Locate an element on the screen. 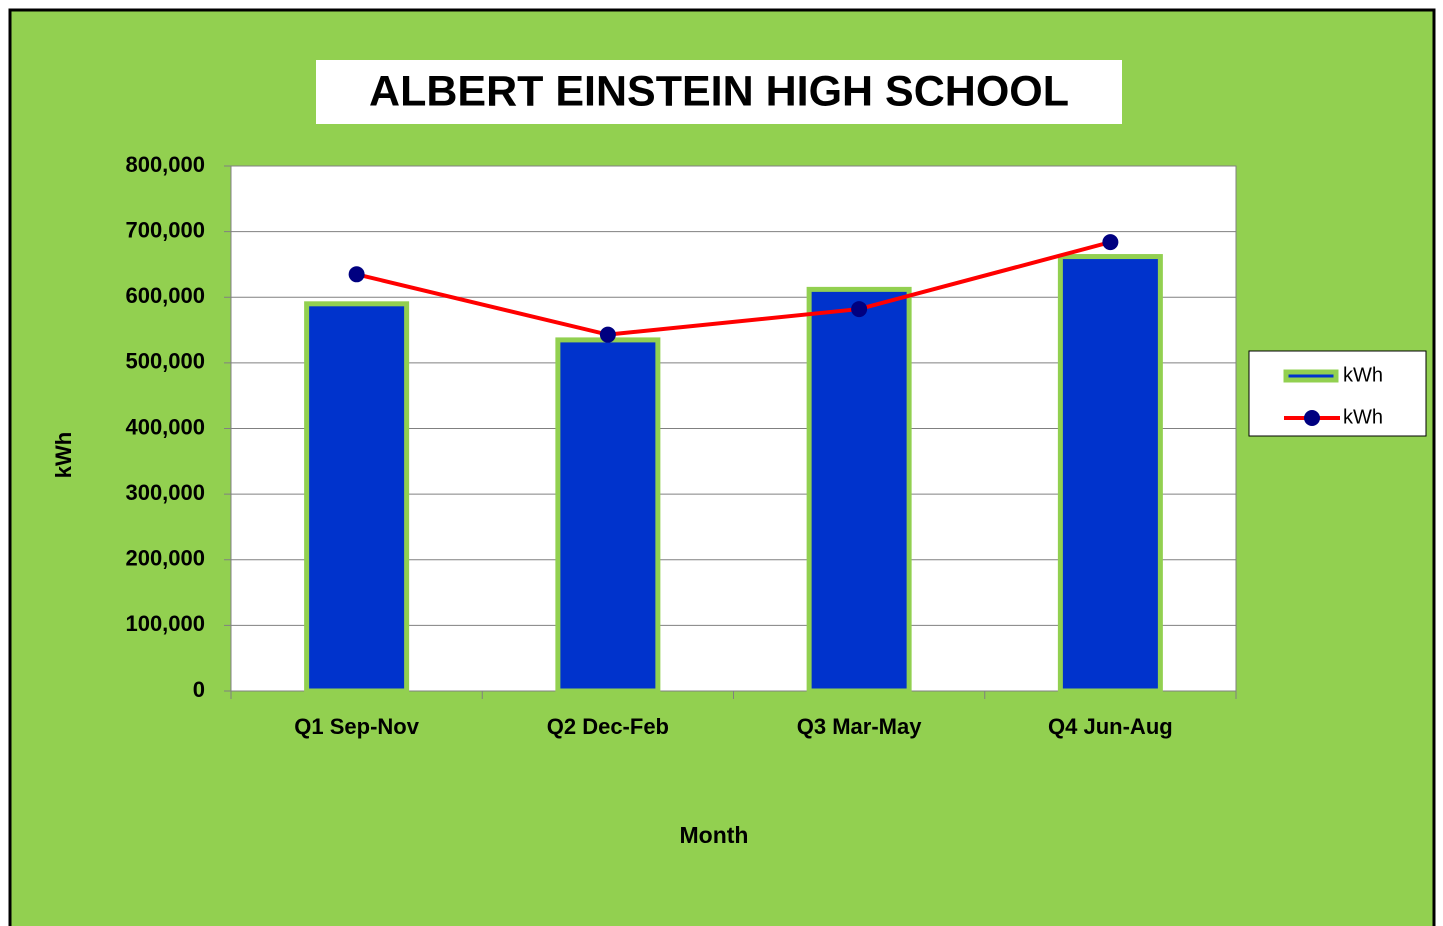  y-tick-label: 400,000 is located at coordinates (165, 426).